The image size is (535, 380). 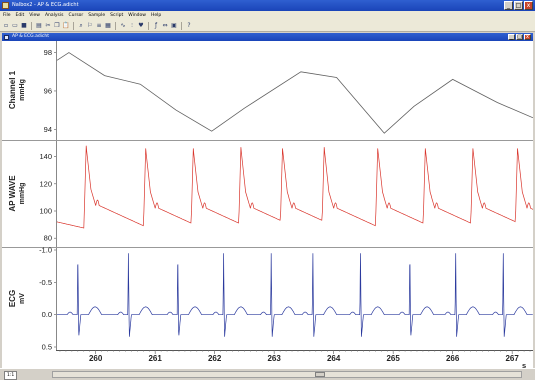 I want to click on app-title: Nalbox2 - AP & ECG.adicht, so click(x=45, y=5).